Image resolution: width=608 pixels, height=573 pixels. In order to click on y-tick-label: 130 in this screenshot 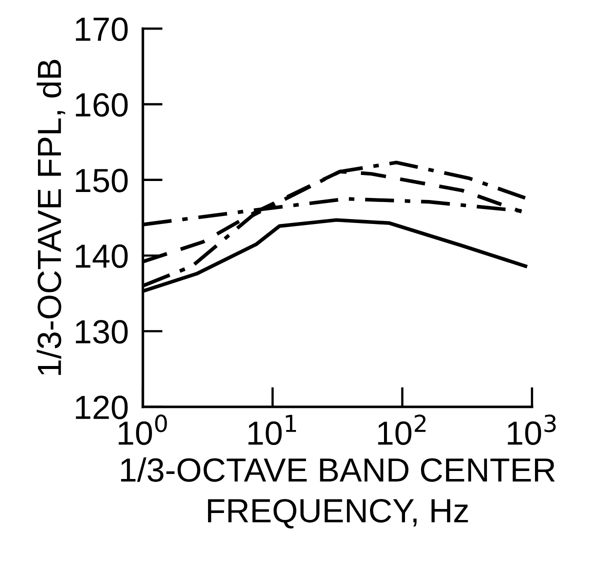, I will do `click(102, 332)`.